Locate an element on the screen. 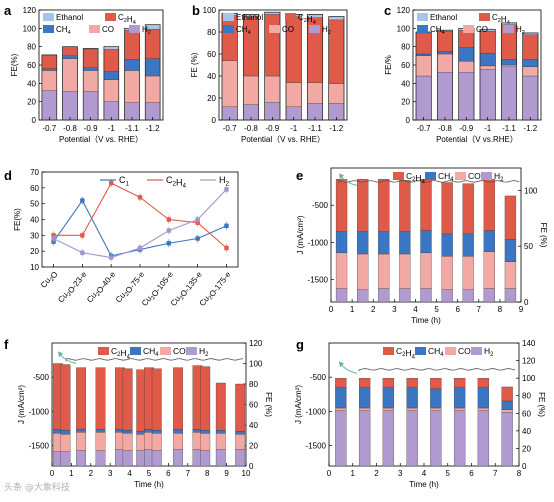 The image size is (554, 502). y2-tick-label: 100 is located at coordinates (529, 378).